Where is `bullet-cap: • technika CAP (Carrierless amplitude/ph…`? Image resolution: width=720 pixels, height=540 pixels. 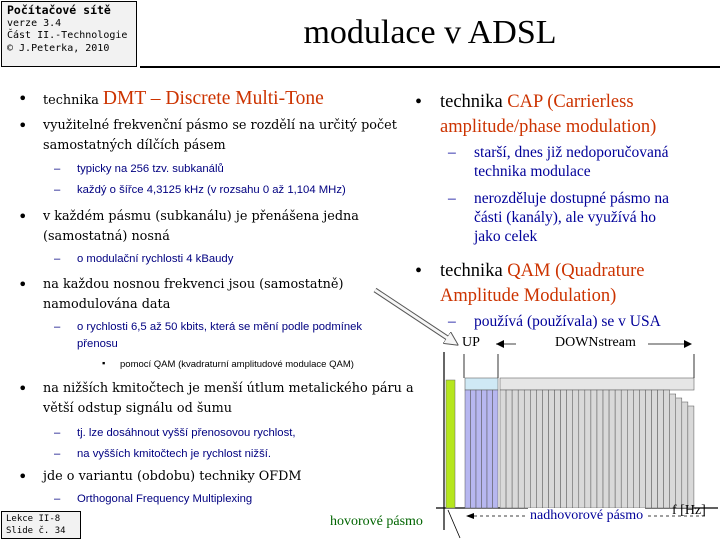 bullet-cap: • technika CAP (Carrierless amplitude/ph… is located at coordinates (536, 114).